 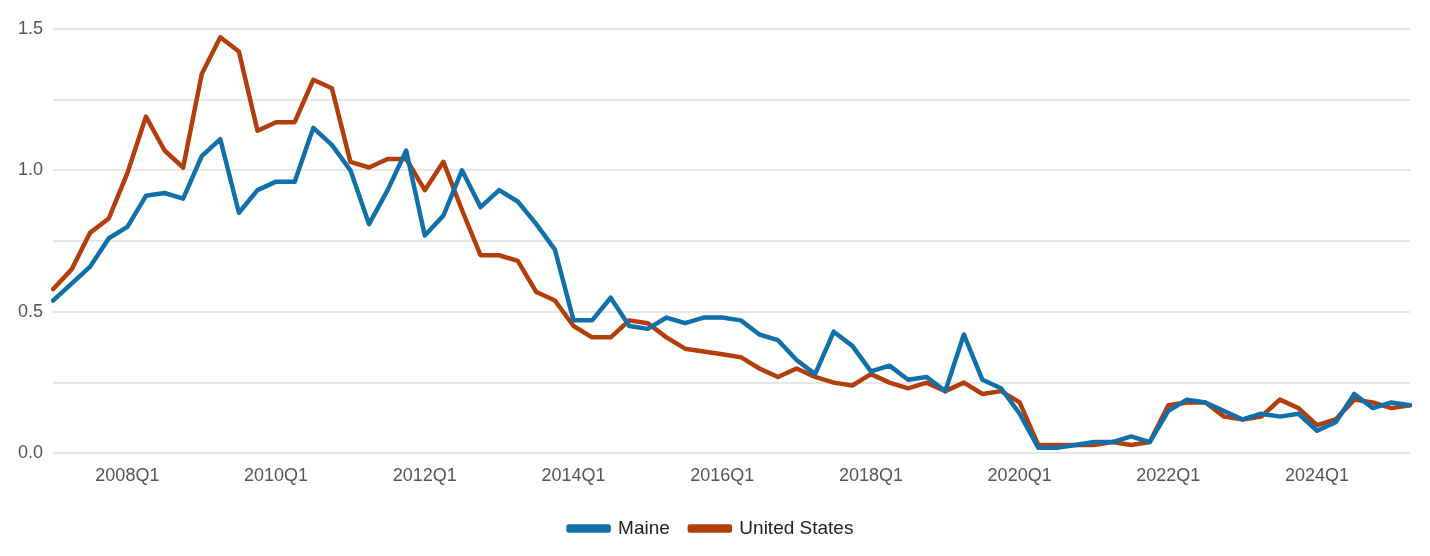 What do you see at coordinates (276, 475) in the screenshot?
I see `x-tick-label: 2010Q1` at bounding box center [276, 475].